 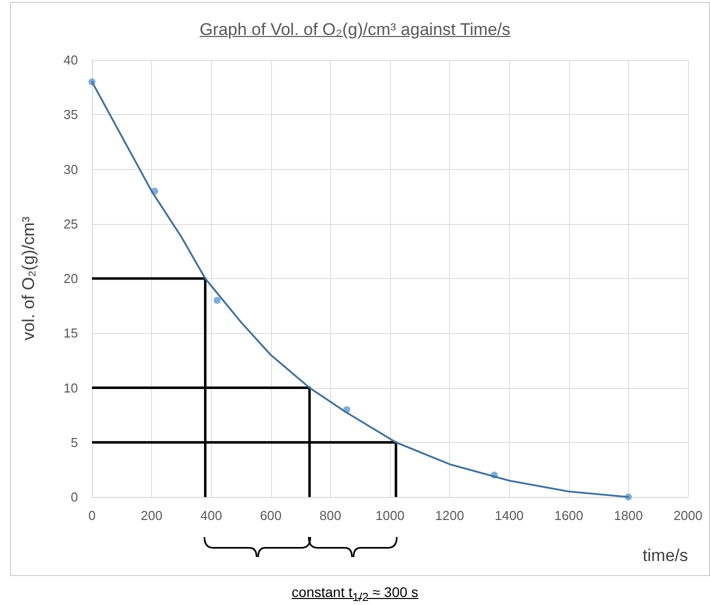 What do you see at coordinates (449, 515) in the screenshot?
I see `x-tick-label: 1200` at bounding box center [449, 515].